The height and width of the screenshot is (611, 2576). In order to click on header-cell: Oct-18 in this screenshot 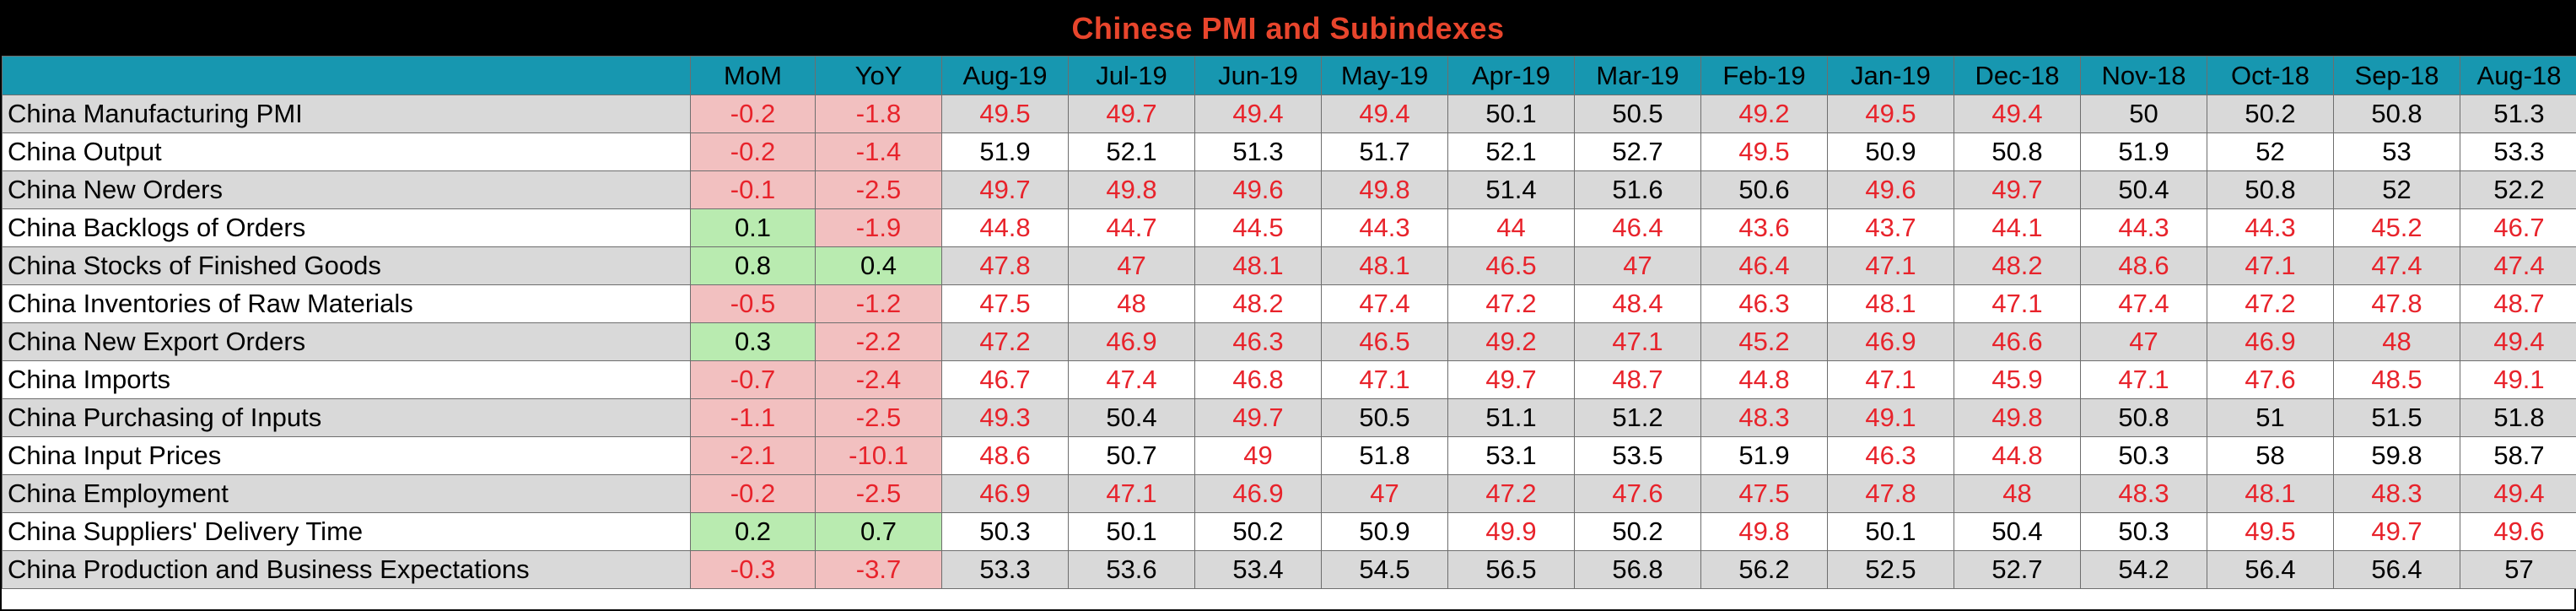, I will do `click(2270, 75)`.